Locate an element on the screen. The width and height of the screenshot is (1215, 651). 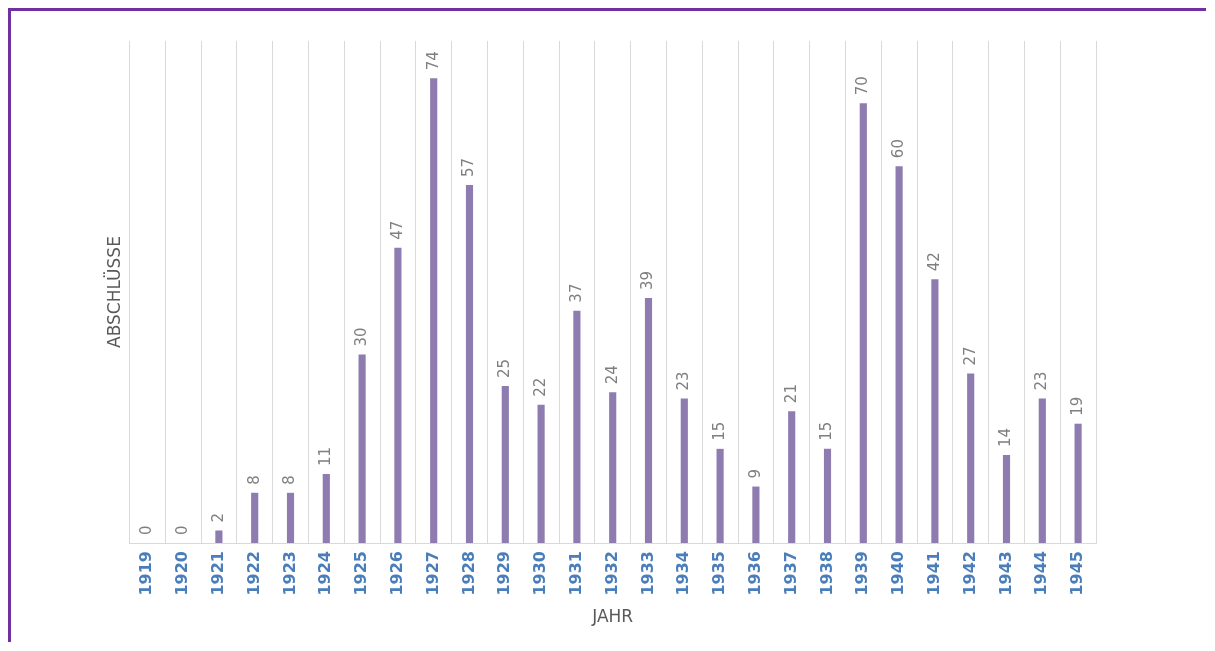
y-axis-title: ABSCHLÜSSE is located at coordinates (113, 292).